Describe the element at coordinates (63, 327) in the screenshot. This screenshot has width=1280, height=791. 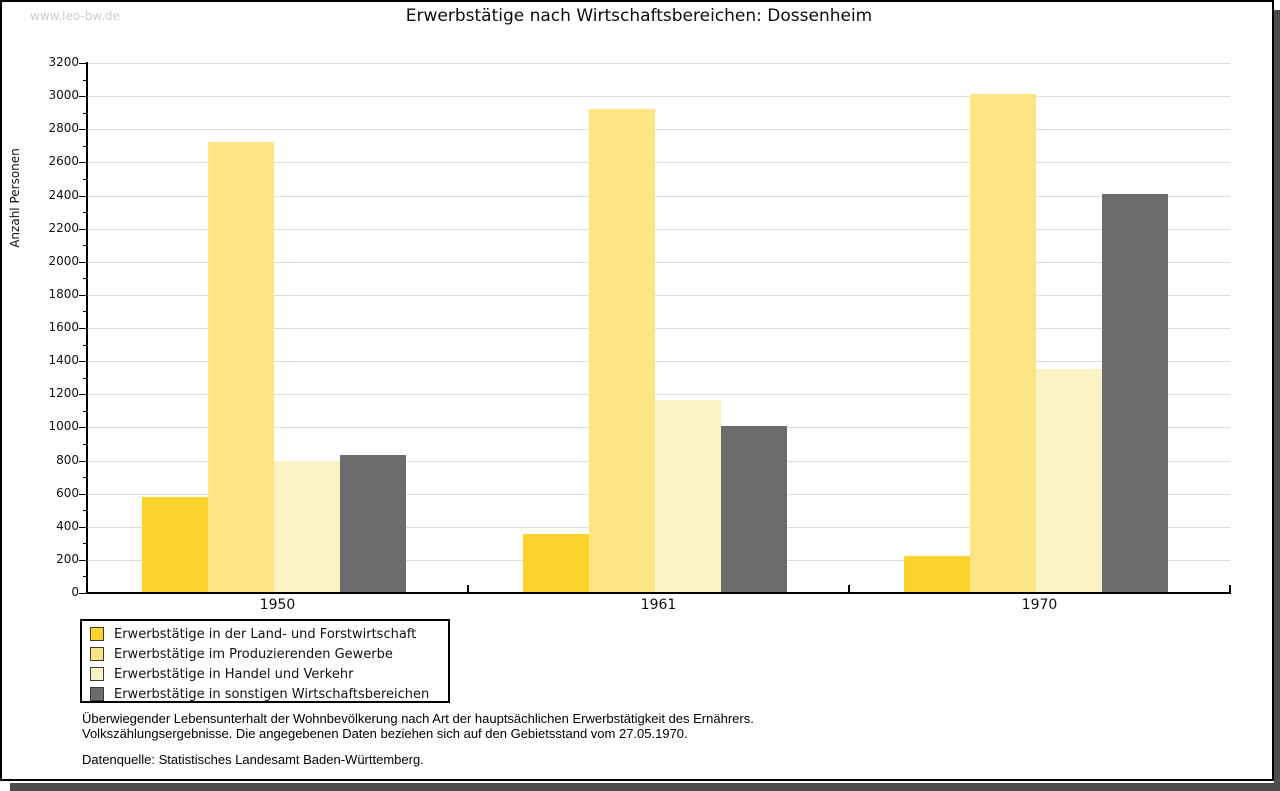
I see `y-axis-tick-label: 1600` at that location.